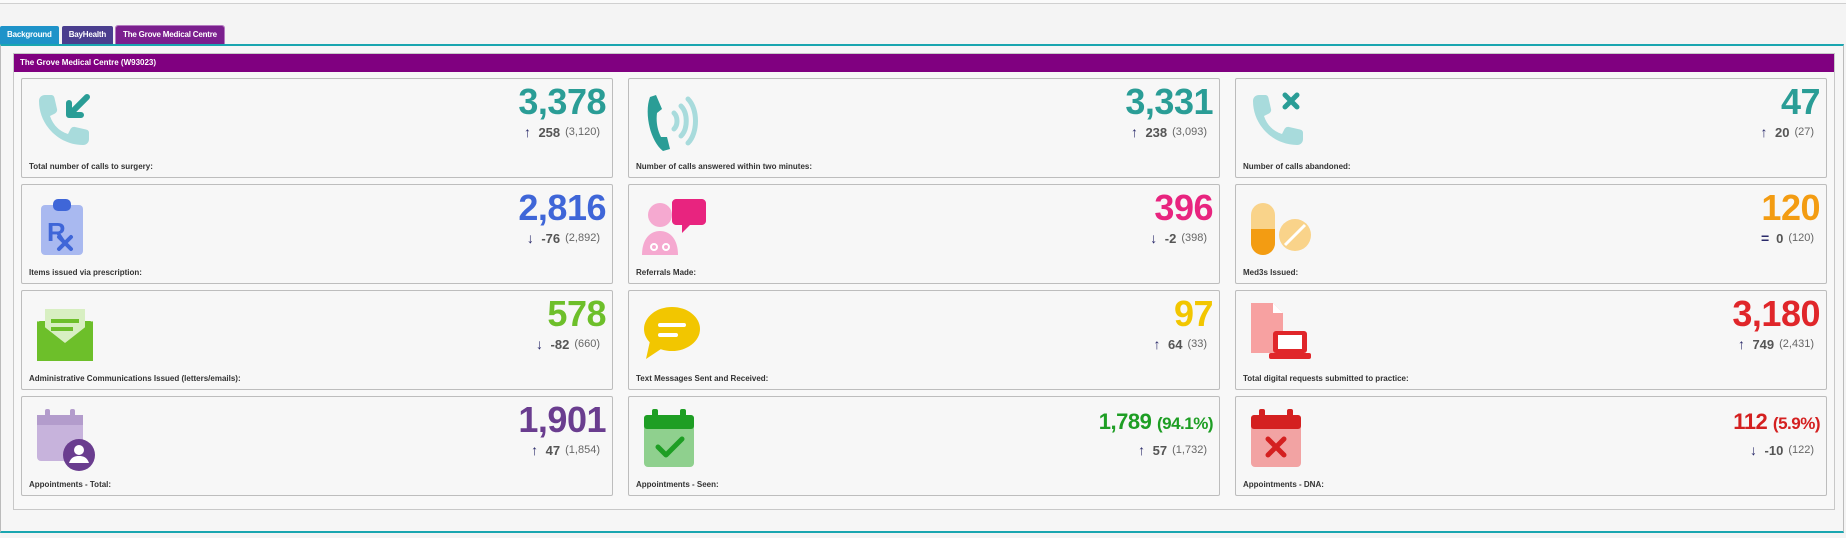 The image size is (1846, 538). I want to click on value-count: 112, so click(1750, 421).